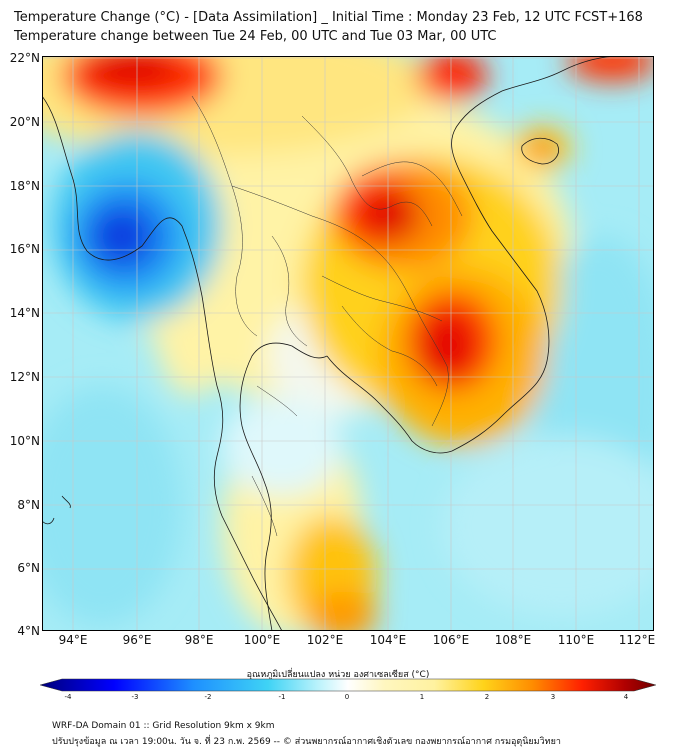 The width and height of the screenshot is (676, 756). Describe the element at coordinates (73, 640) in the screenshot. I see `lon-label: 94°E` at that location.